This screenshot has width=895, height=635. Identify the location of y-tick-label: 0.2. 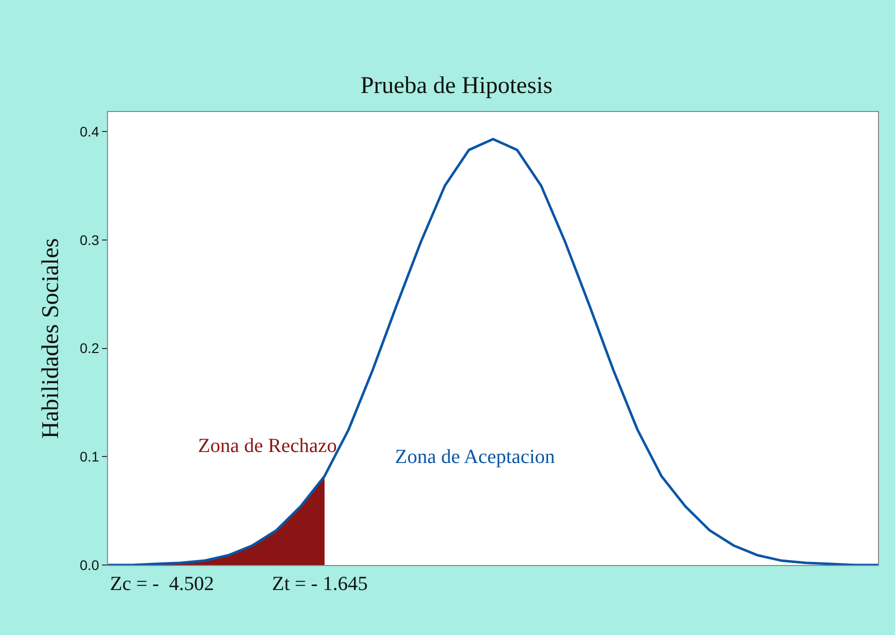
(90, 348).